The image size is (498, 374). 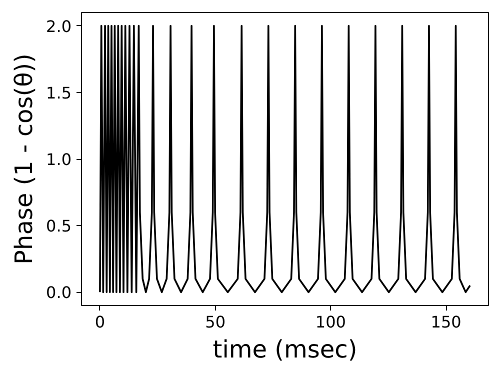 I want to click on x-tick-label: 150, so click(x=446, y=322).